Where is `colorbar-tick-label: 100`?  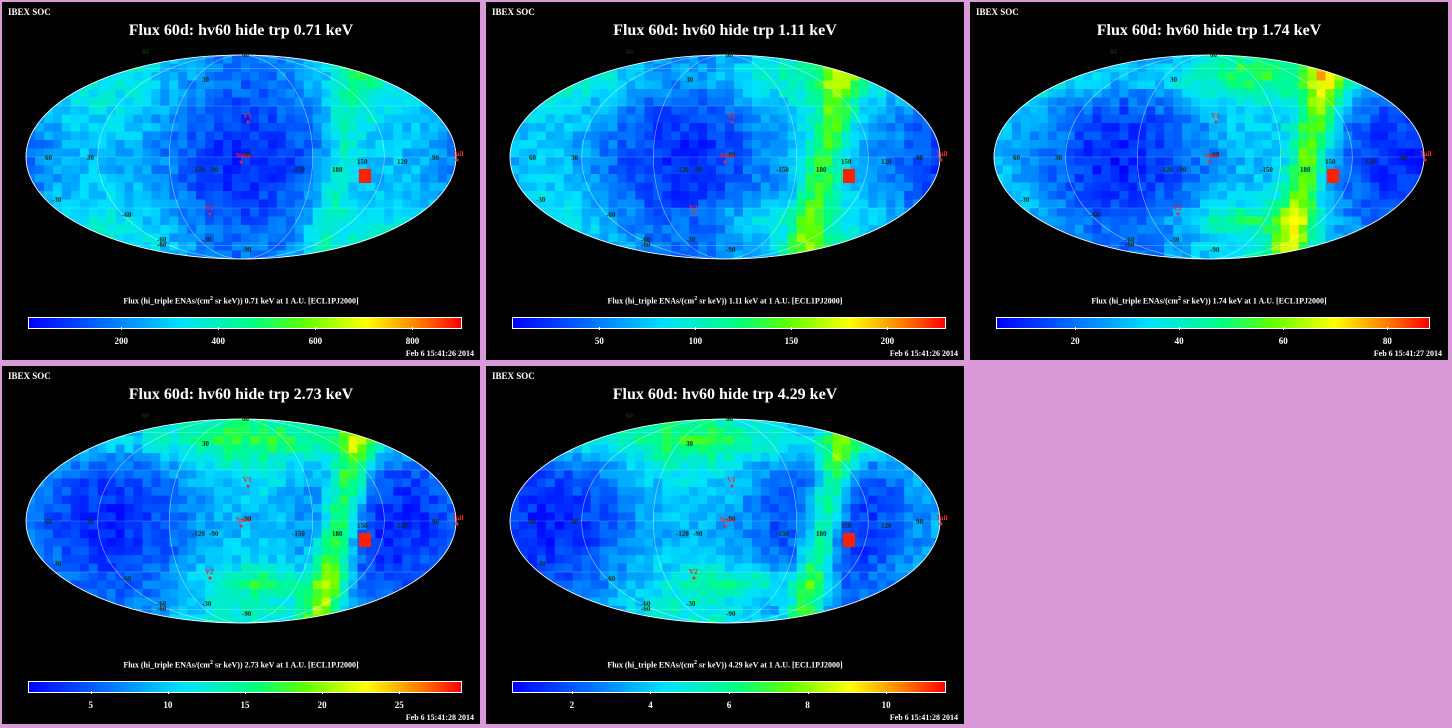
colorbar-tick-label: 100 is located at coordinates (695, 341).